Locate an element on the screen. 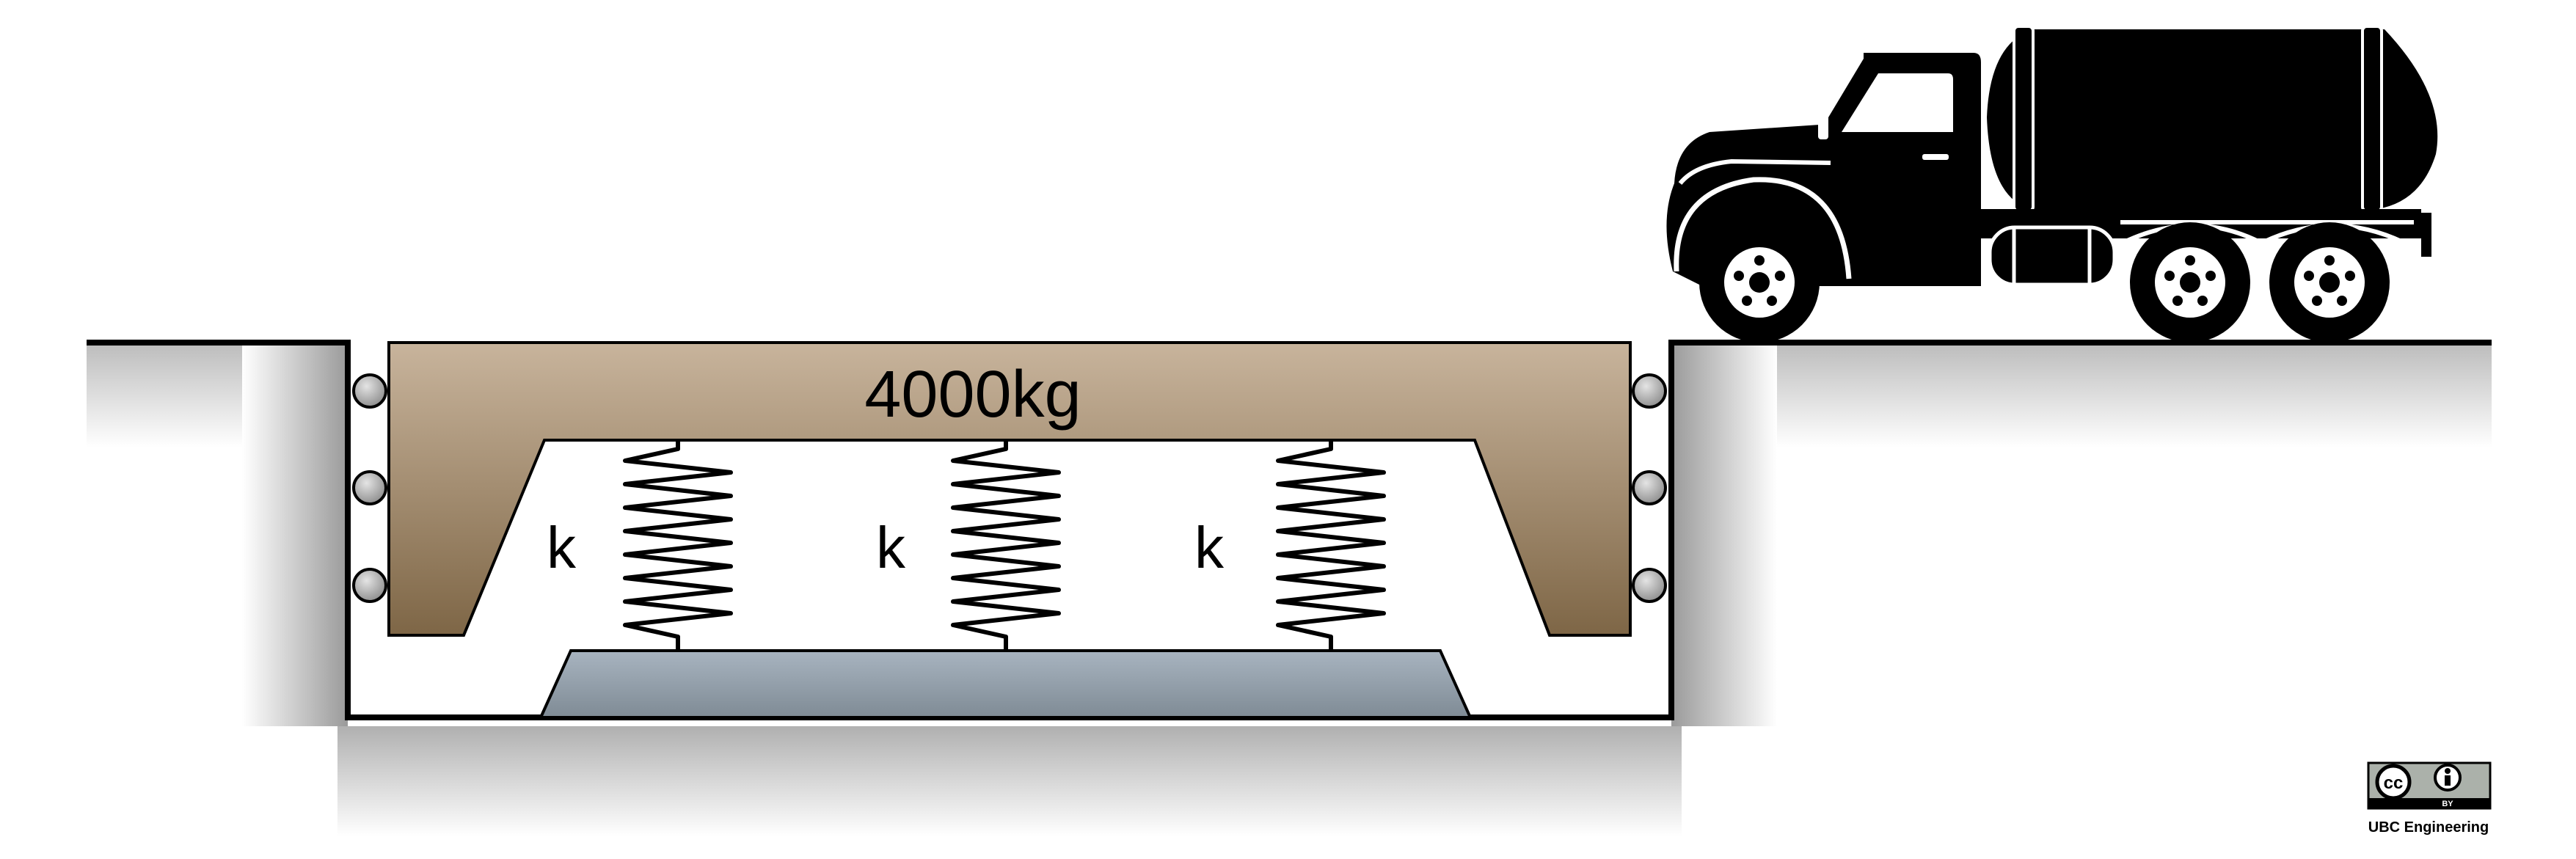 The width and height of the screenshot is (2576, 859). base-plate is located at coordinates (1006, 684).